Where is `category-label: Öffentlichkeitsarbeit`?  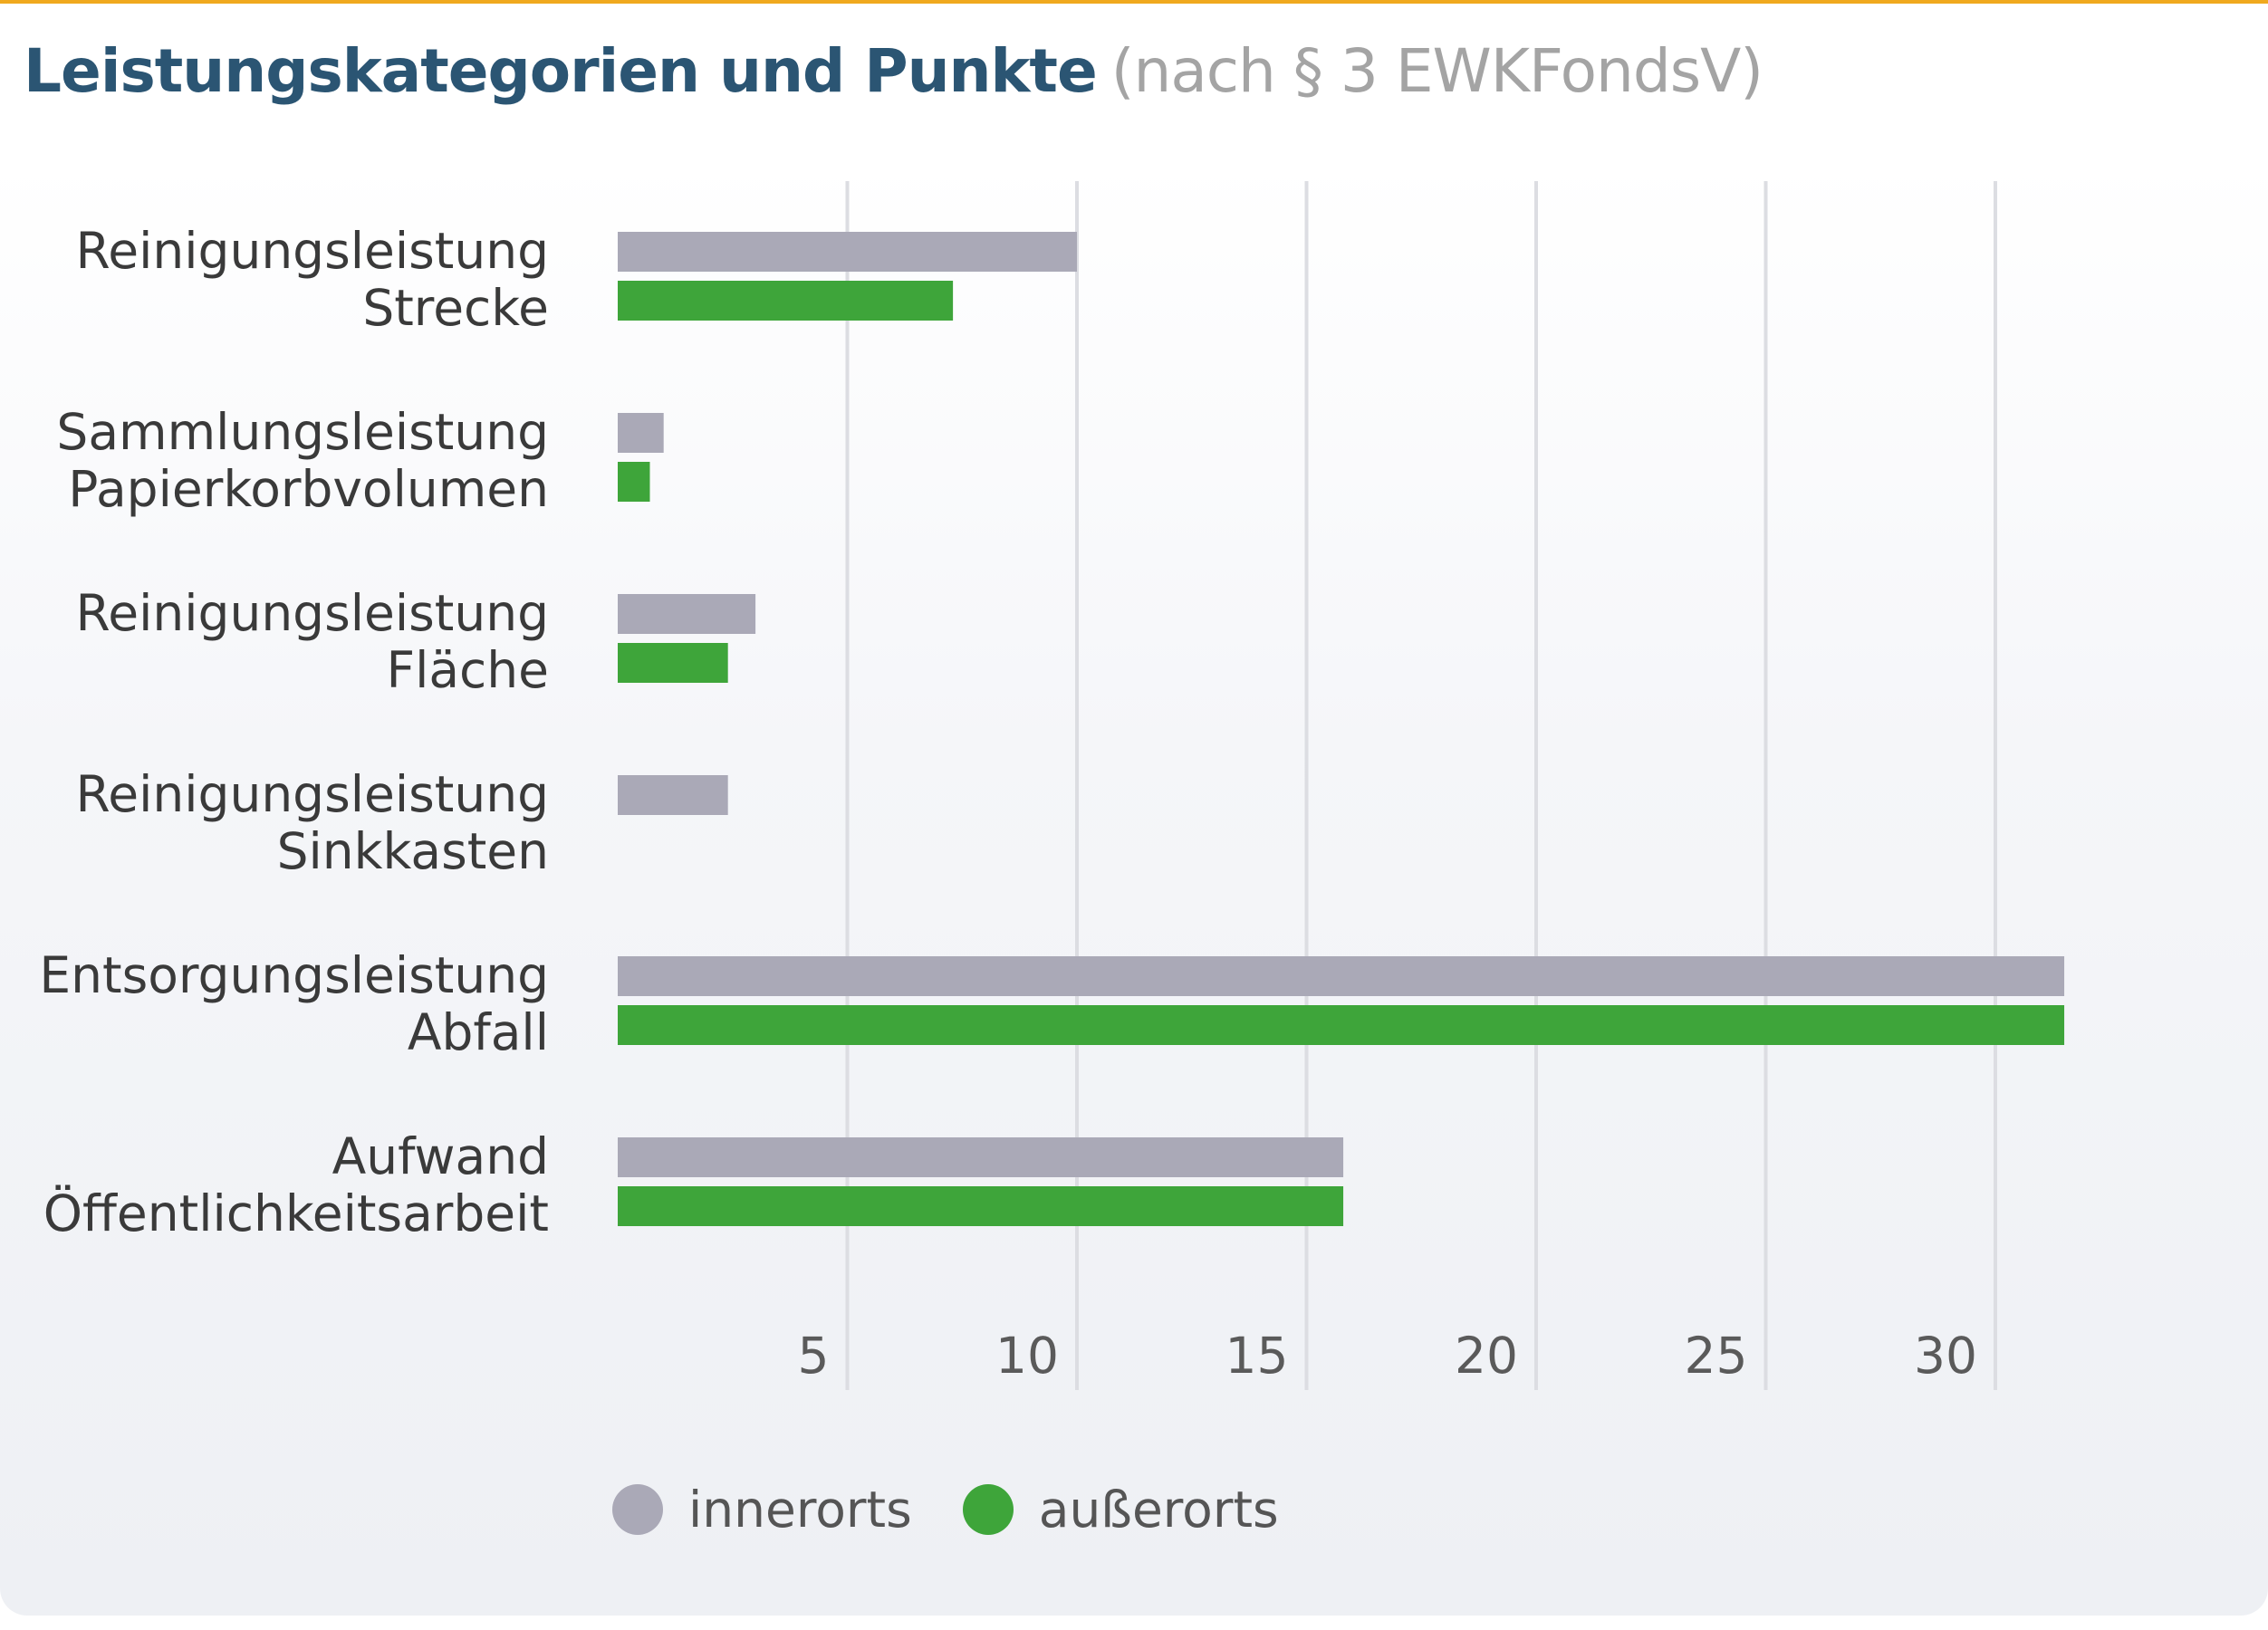
category-label: Öffentlichkeitsarbeit is located at coordinates (296, 1213).